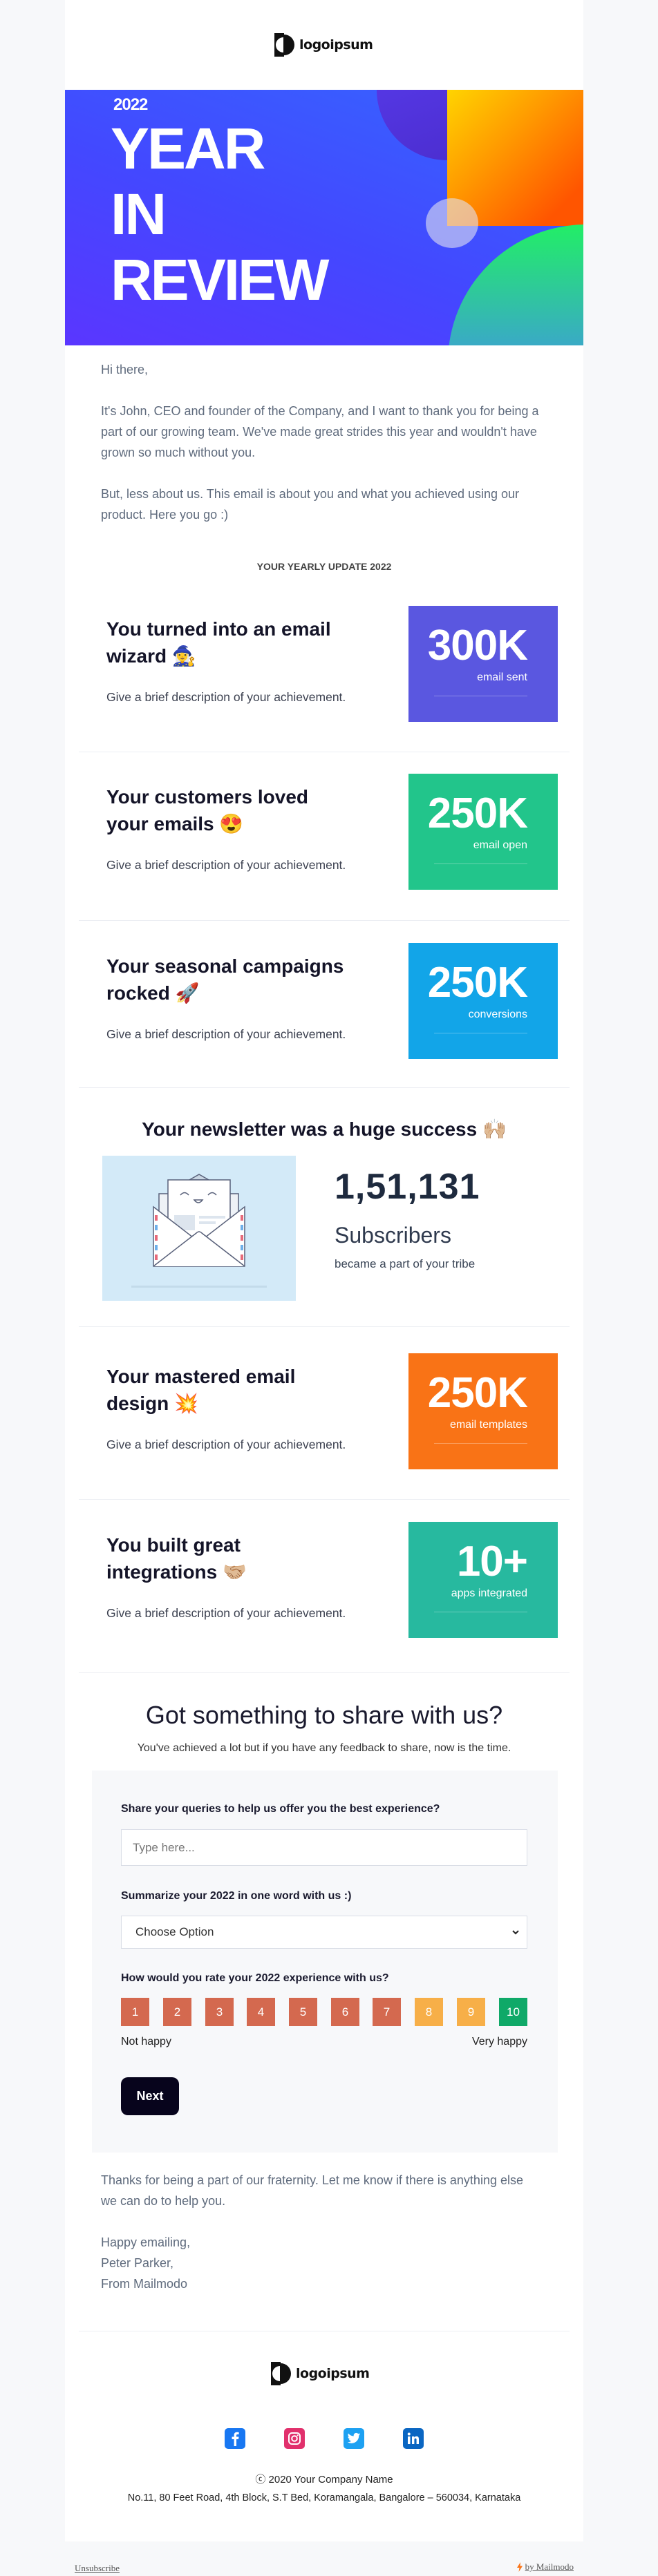 This screenshot has height=2576, width=658. Describe the element at coordinates (519, 2567) in the screenshot. I see `lightning-icon` at that location.